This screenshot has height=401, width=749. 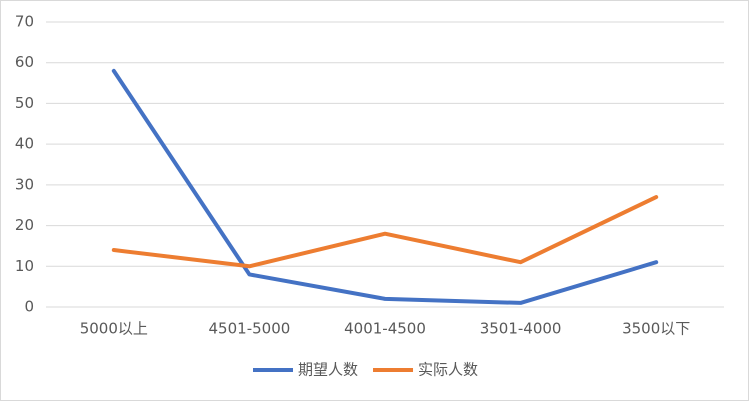 I want to click on x-tick-label: 4001-4500, so click(x=385, y=329).